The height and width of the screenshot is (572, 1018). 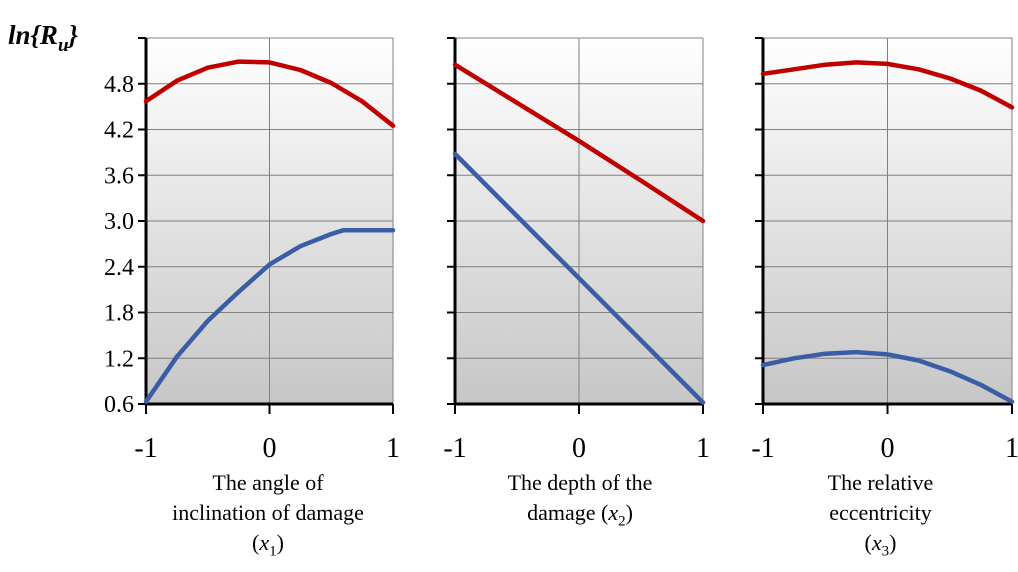 What do you see at coordinates (268, 482) in the screenshot?
I see `x-axis-title-1-line-1: The angle of` at bounding box center [268, 482].